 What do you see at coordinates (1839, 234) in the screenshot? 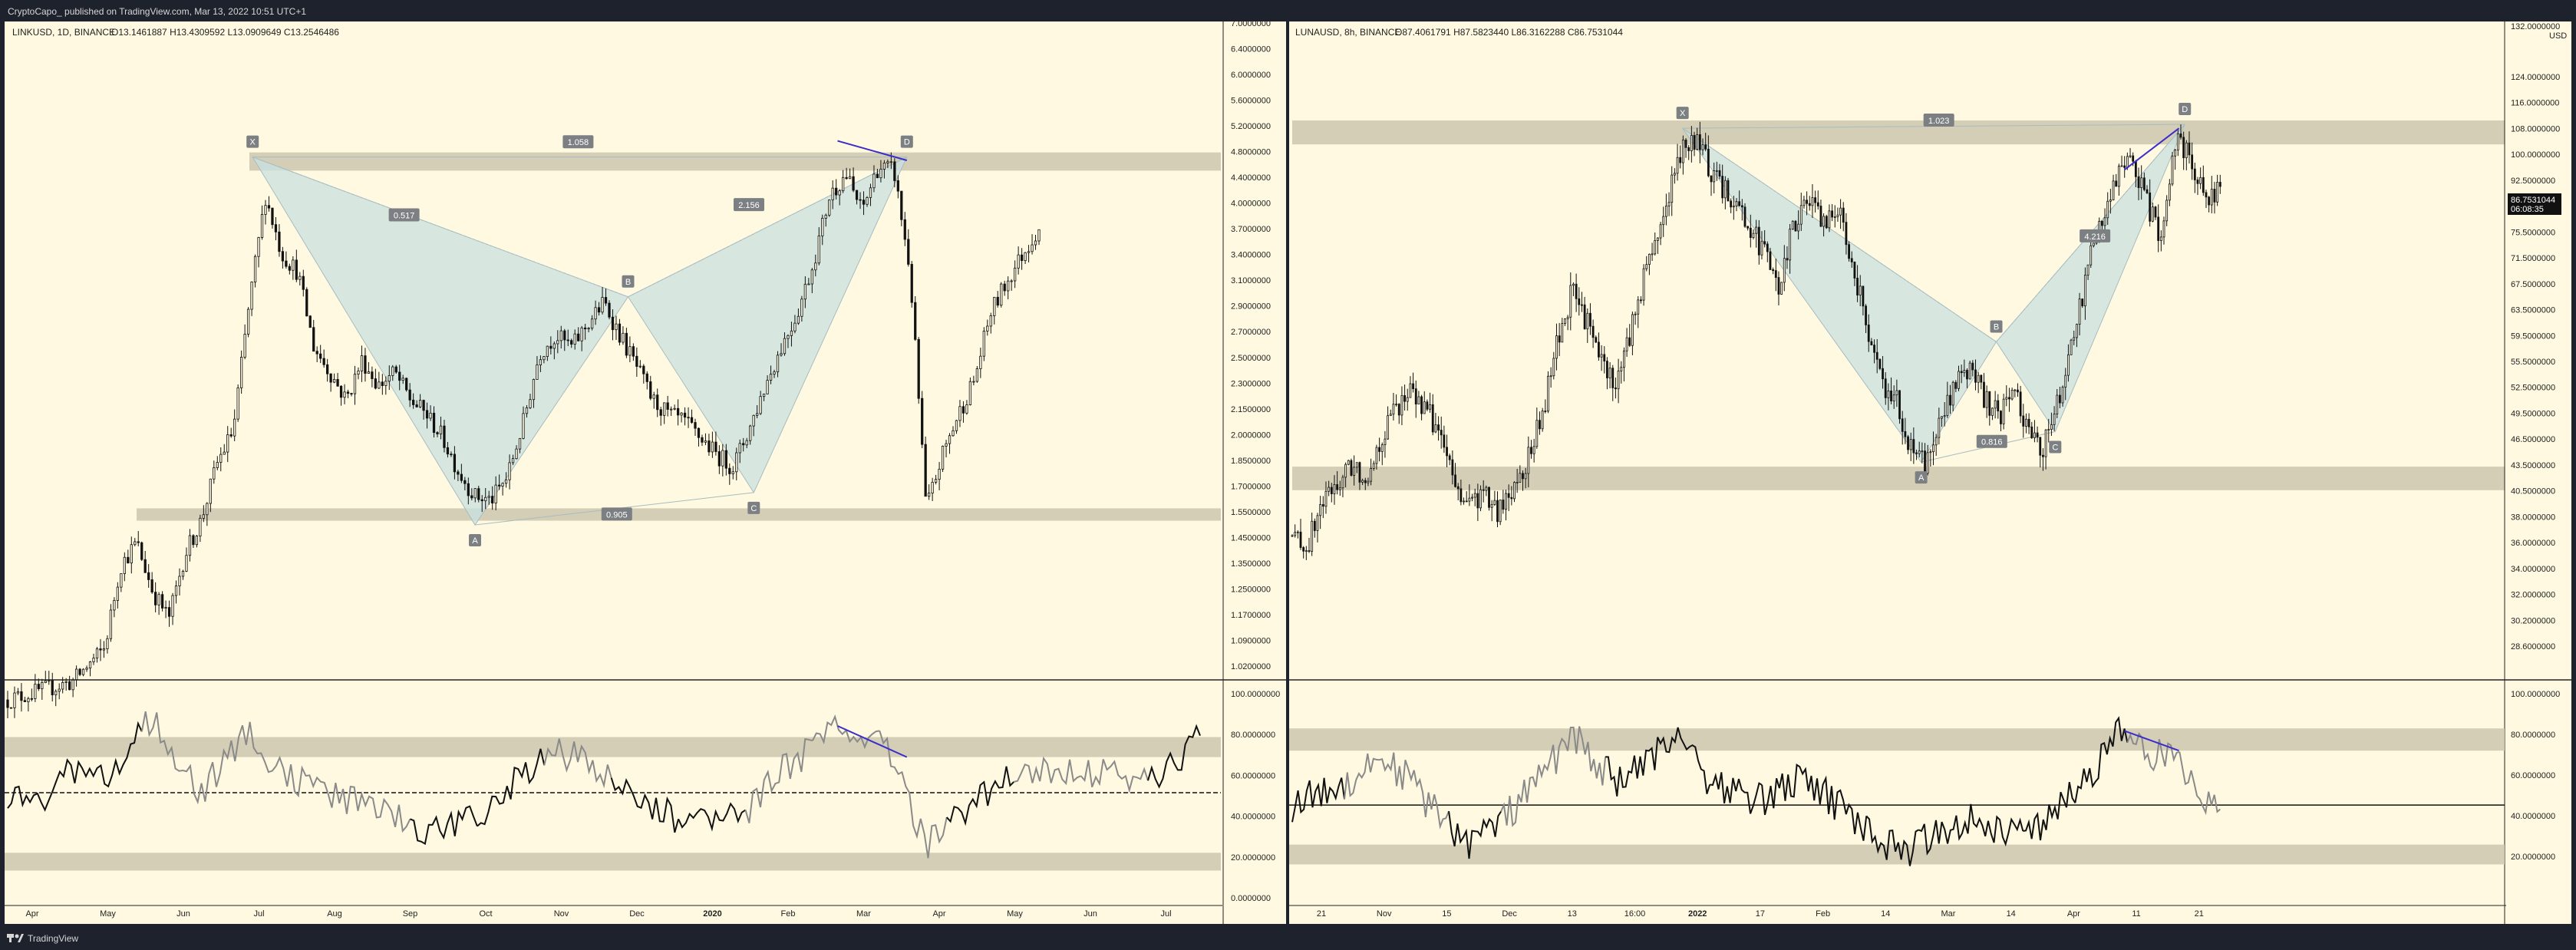
I see `luna-pattern-xb-line` at bounding box center [1839, 234].